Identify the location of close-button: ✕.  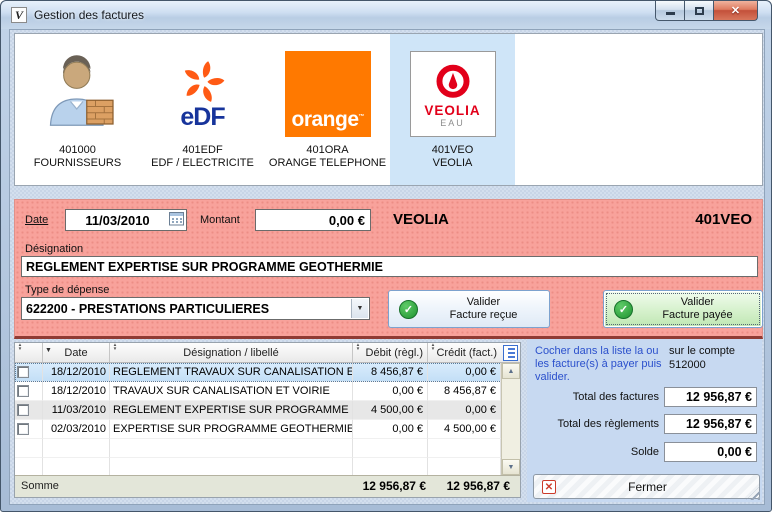
(736, 11).